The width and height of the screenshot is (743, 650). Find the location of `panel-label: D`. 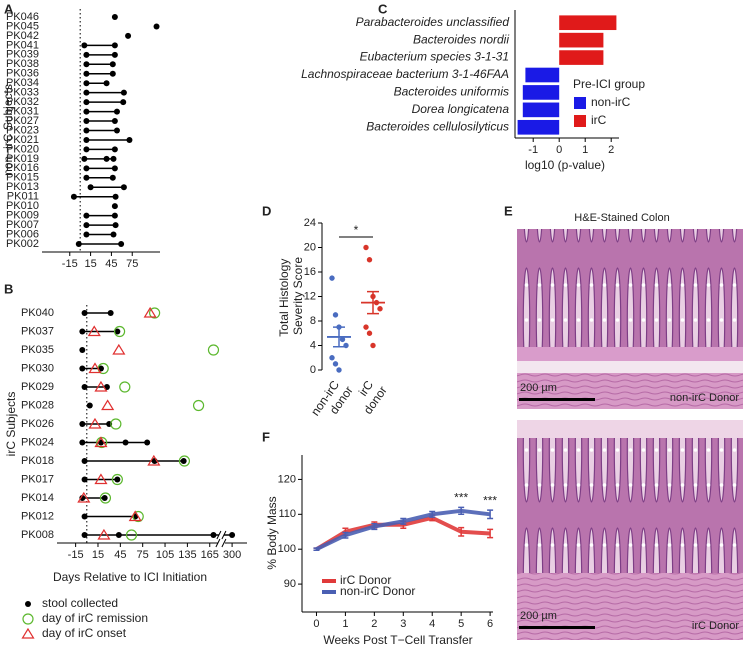

panel-label: D is located at coordinates (266, 210).